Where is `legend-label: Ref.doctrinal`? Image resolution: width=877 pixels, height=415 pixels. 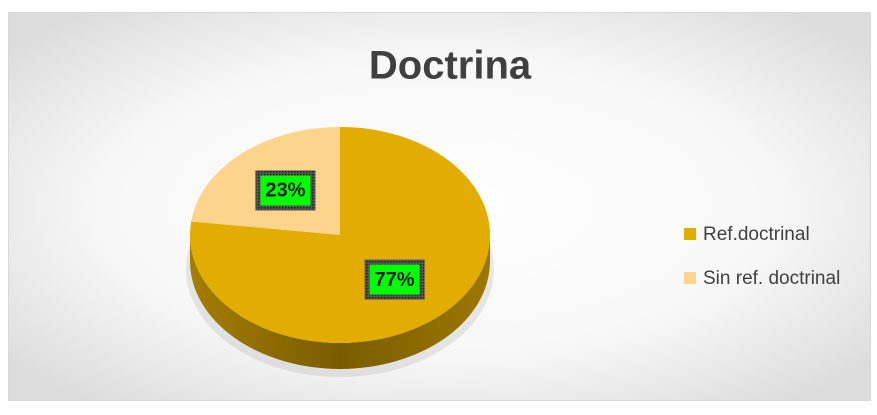
legend-label: Ref.doctrinal is located at coordinates (756, 234).